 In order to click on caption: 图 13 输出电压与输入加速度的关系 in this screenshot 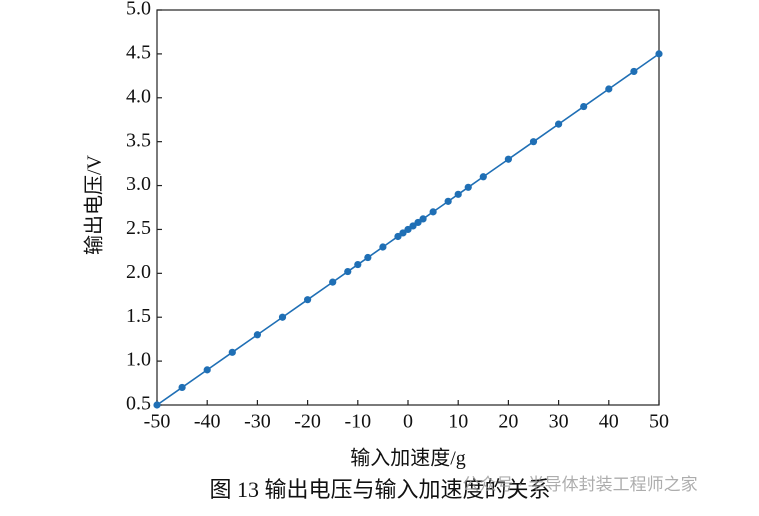, I will do `click(379, 489)`.